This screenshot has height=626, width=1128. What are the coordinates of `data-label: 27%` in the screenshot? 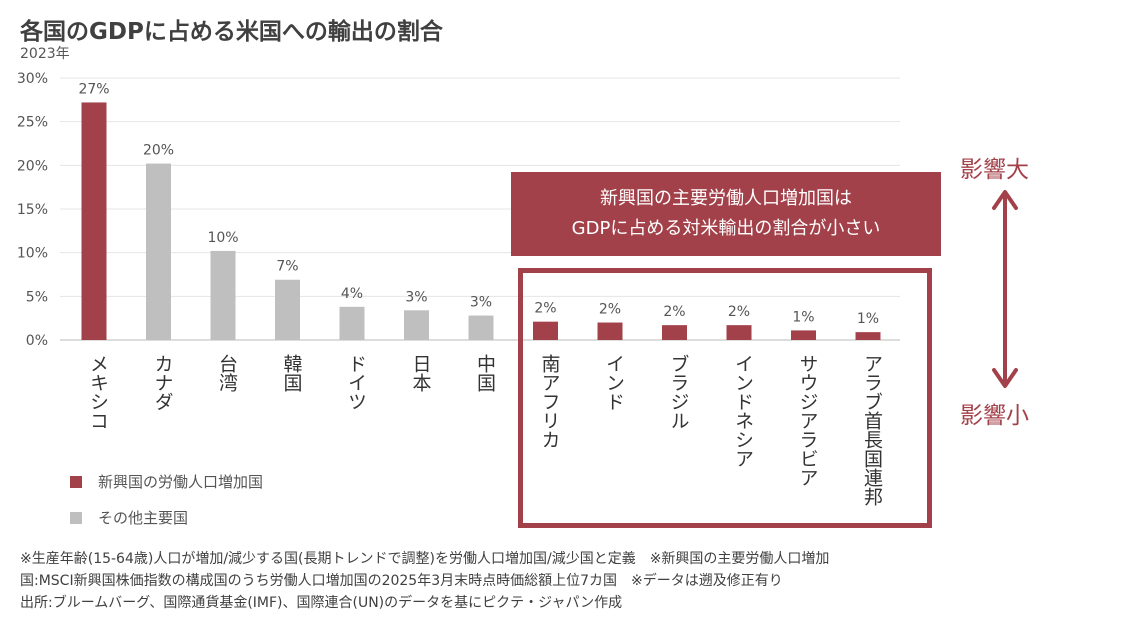 It's located at (93, 89).